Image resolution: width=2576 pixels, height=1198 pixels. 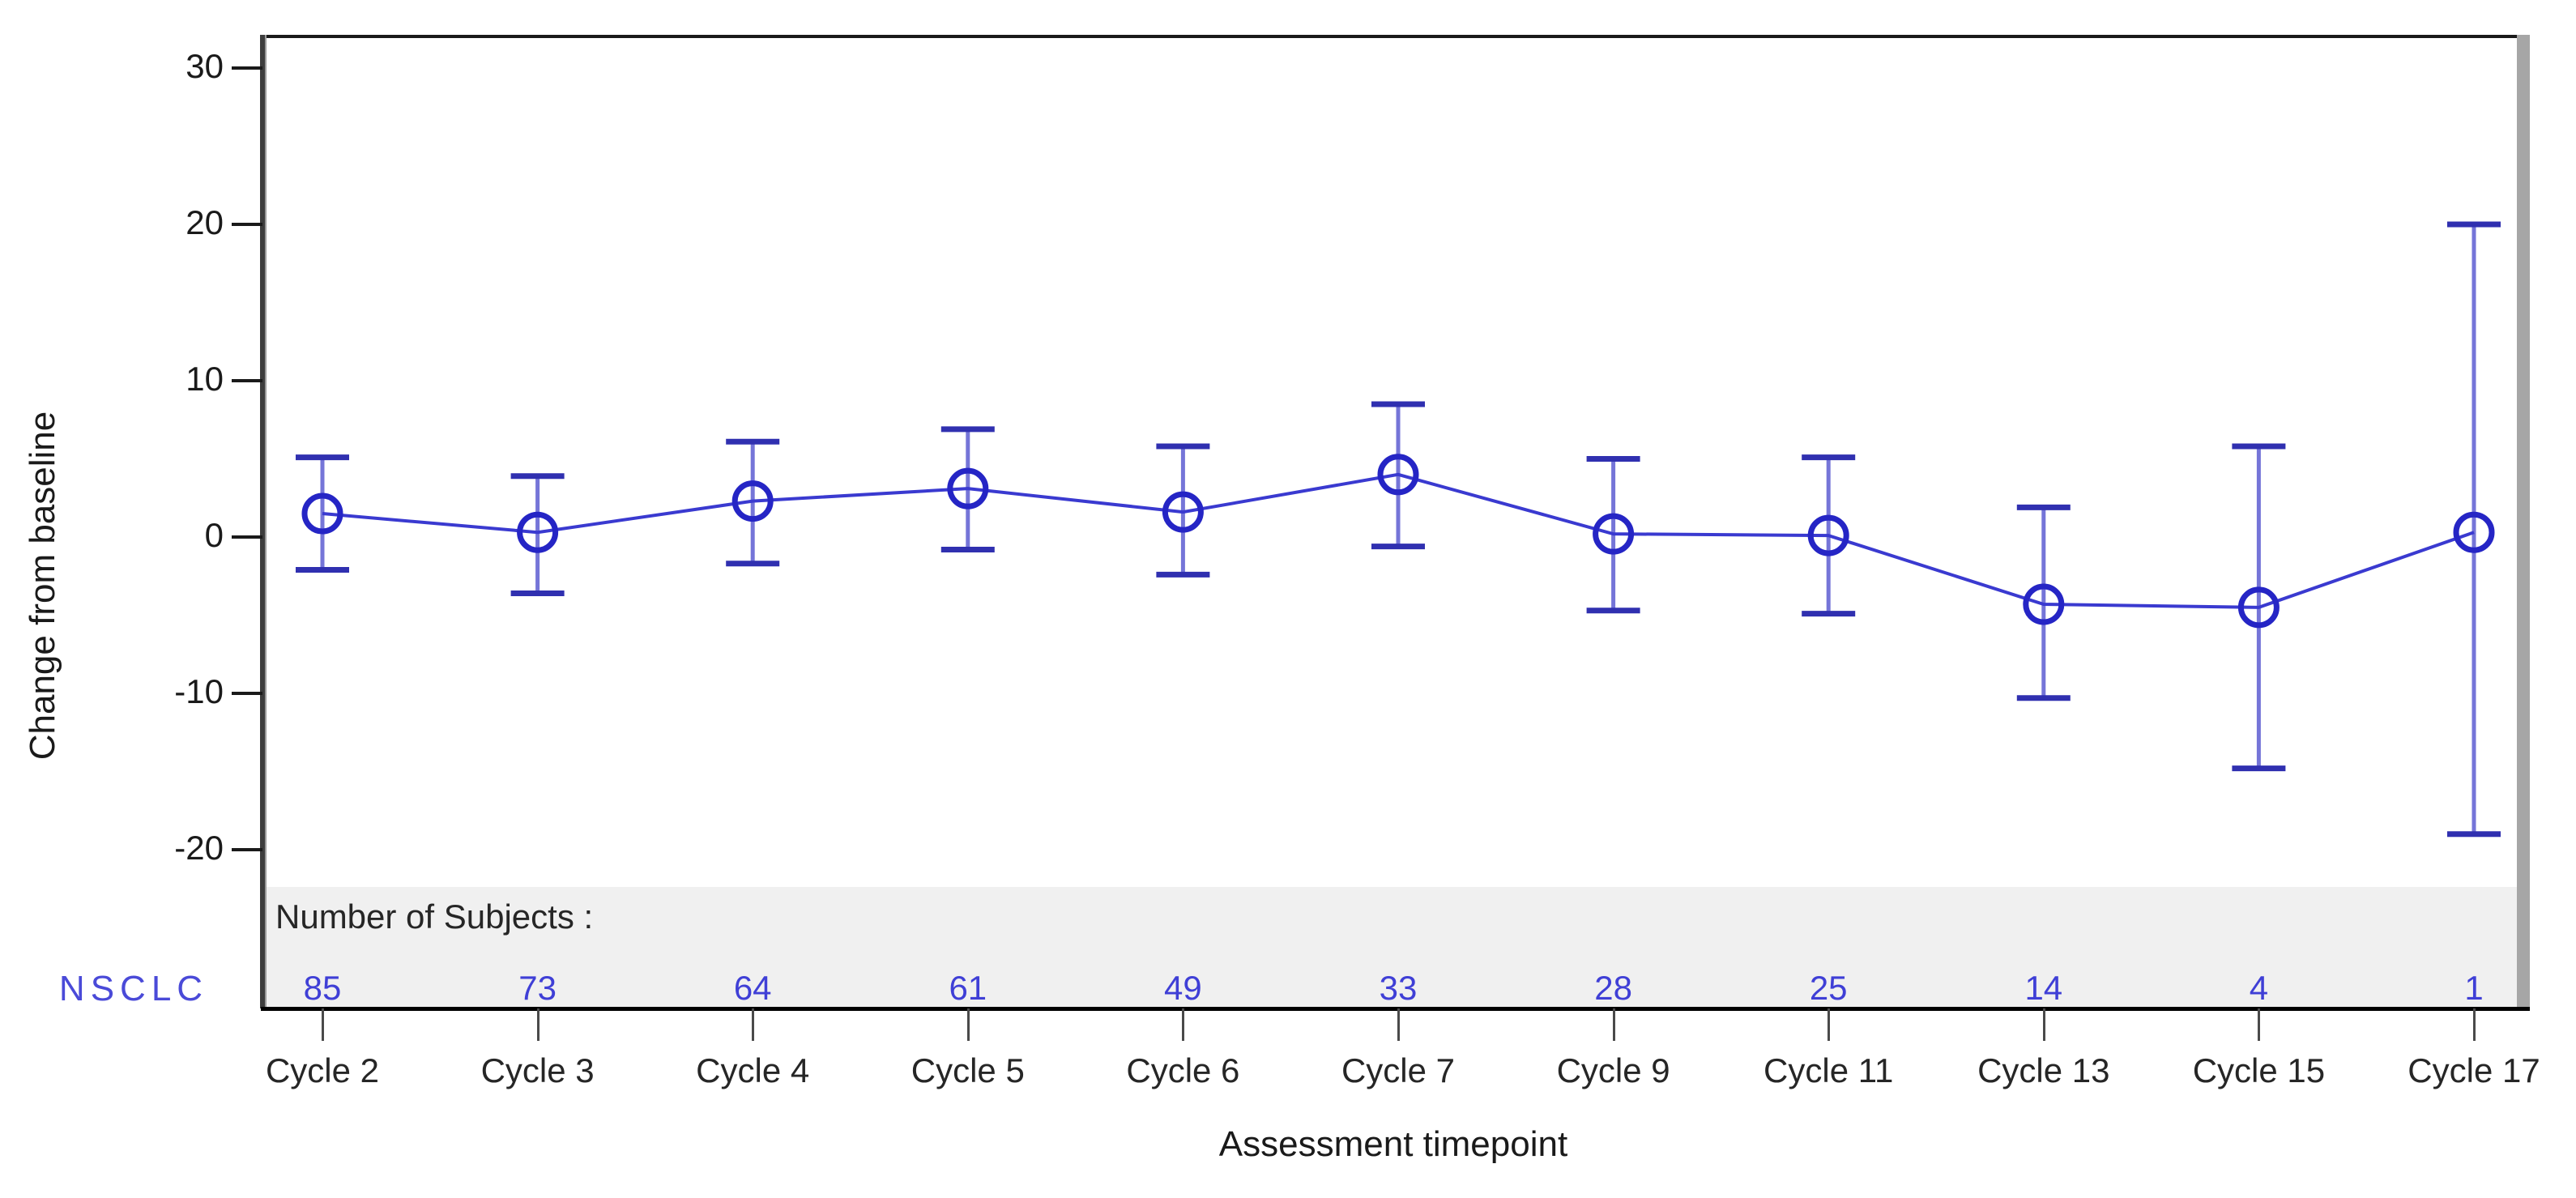 What do you see at coordinates (1396, 36) in the screenshot?
I see `plot-border-top` at bounding box center [1396, 36].